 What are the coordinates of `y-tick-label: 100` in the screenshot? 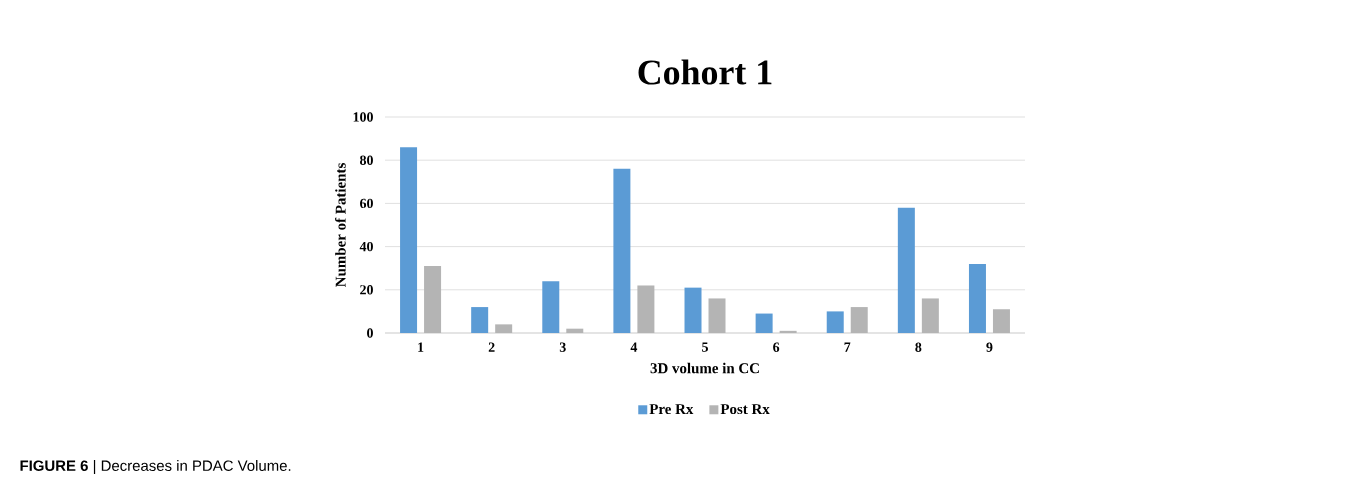 It's located at (363, 117).